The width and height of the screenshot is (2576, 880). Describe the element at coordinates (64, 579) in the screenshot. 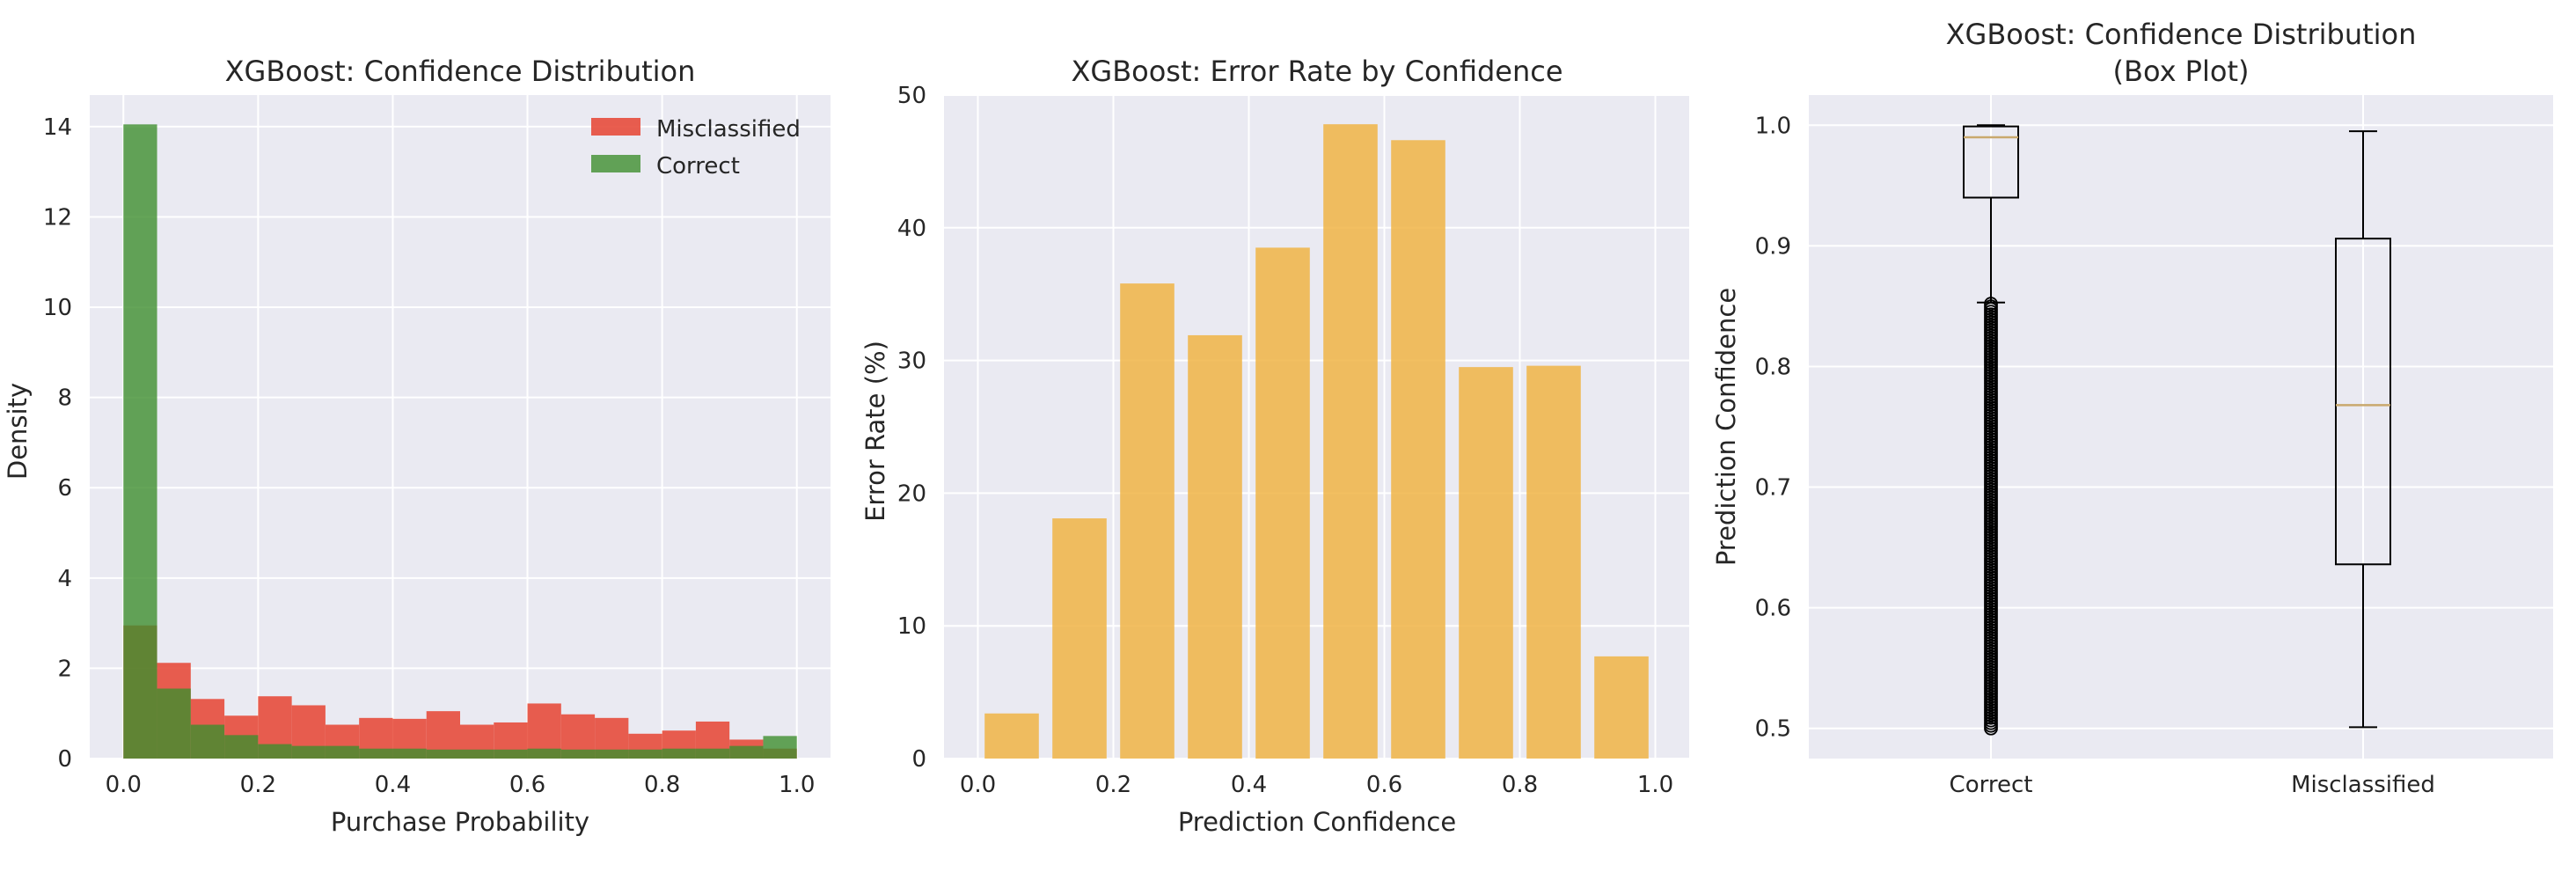

I see `y-tick-label: 4` at that location.